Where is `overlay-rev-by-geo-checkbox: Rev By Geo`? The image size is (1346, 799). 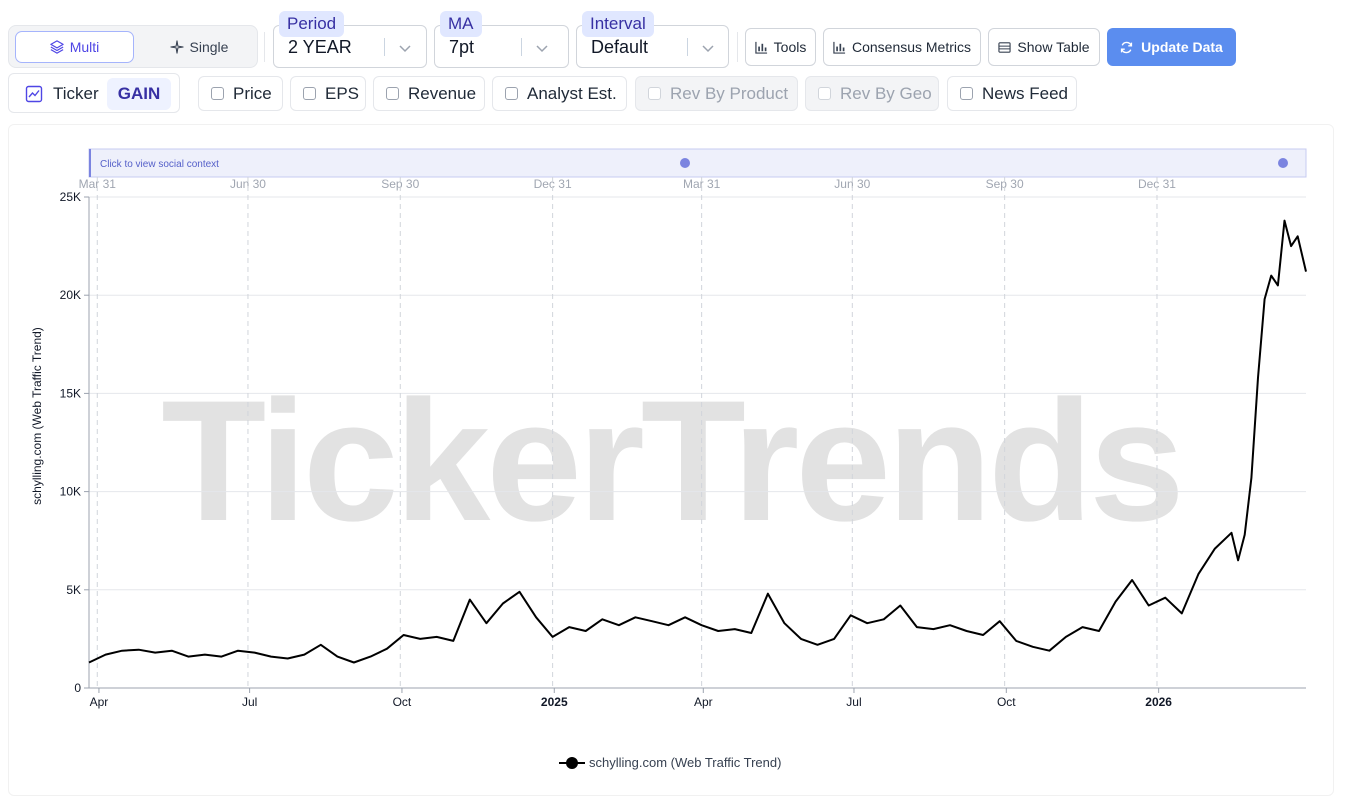
overlay-rev-by-geo-checkbox: Rev By Geo is located at coordinates (872, 93).